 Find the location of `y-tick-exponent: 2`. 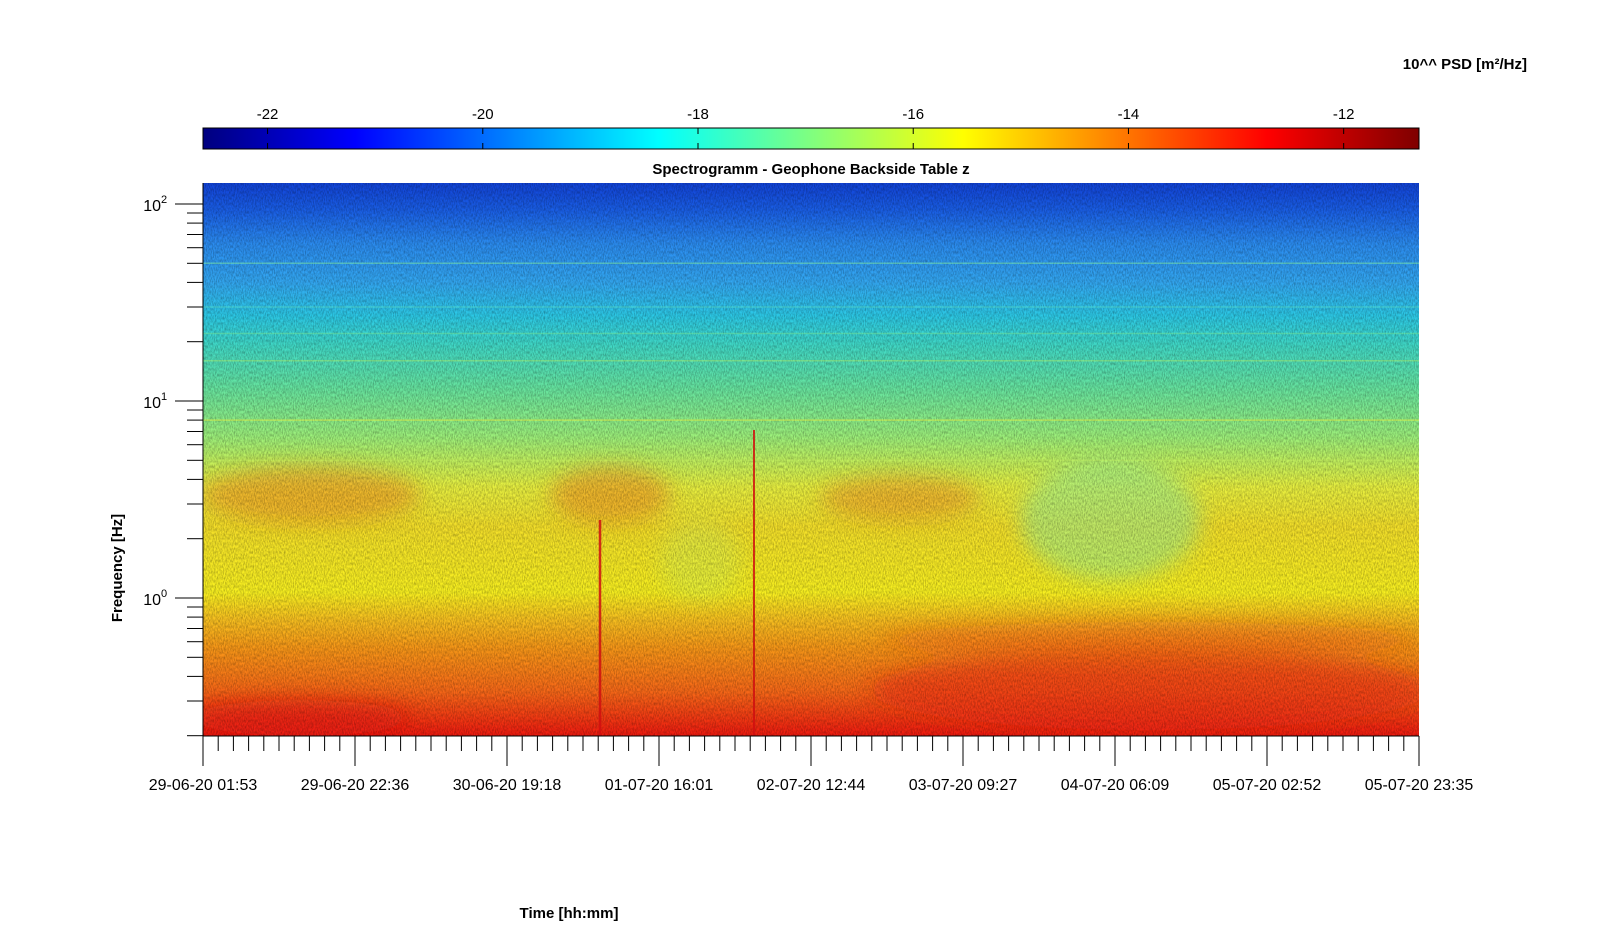

y-tick-exponent: 2 is located at coordinates (164, 200).